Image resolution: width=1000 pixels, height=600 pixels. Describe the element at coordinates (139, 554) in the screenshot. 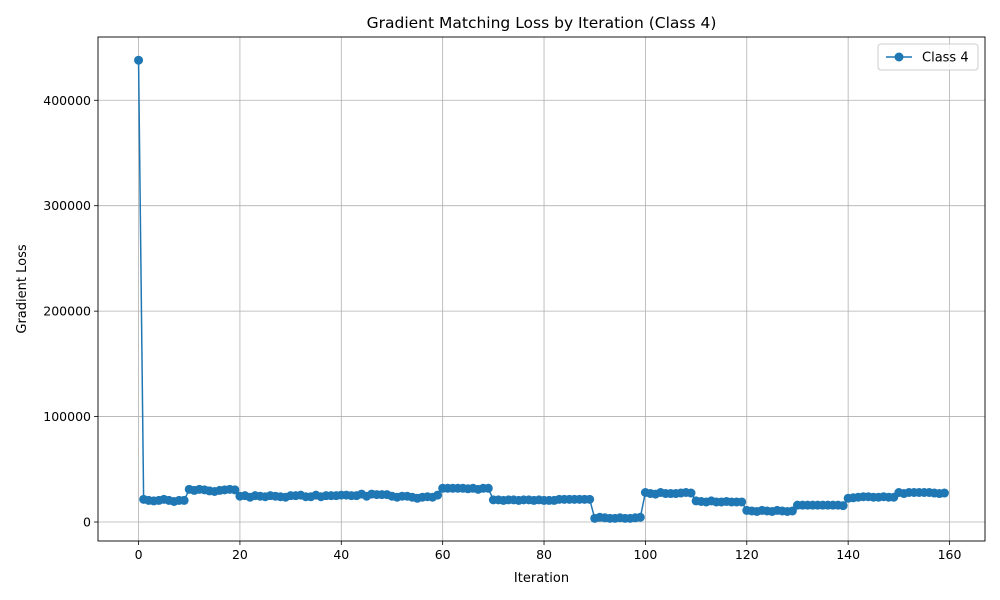

I see `x-tick-label: 0` at that location.